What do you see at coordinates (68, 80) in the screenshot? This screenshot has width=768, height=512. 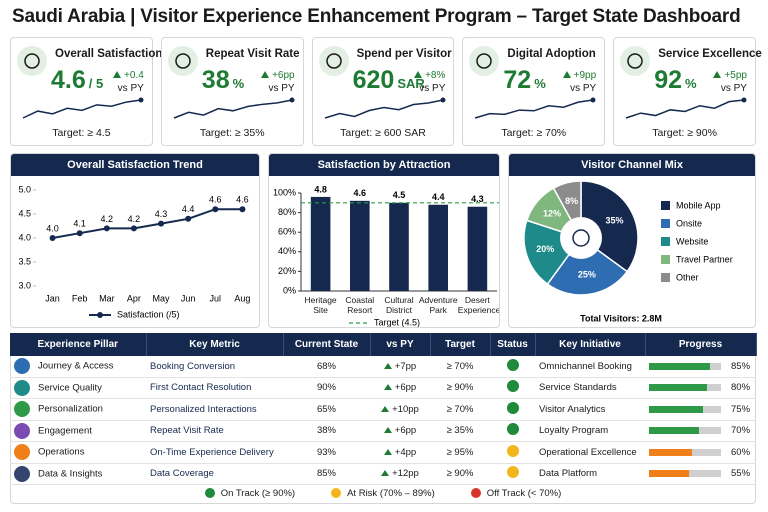 I see `kpi-value: 4.6` at bounding box center [68, 80].